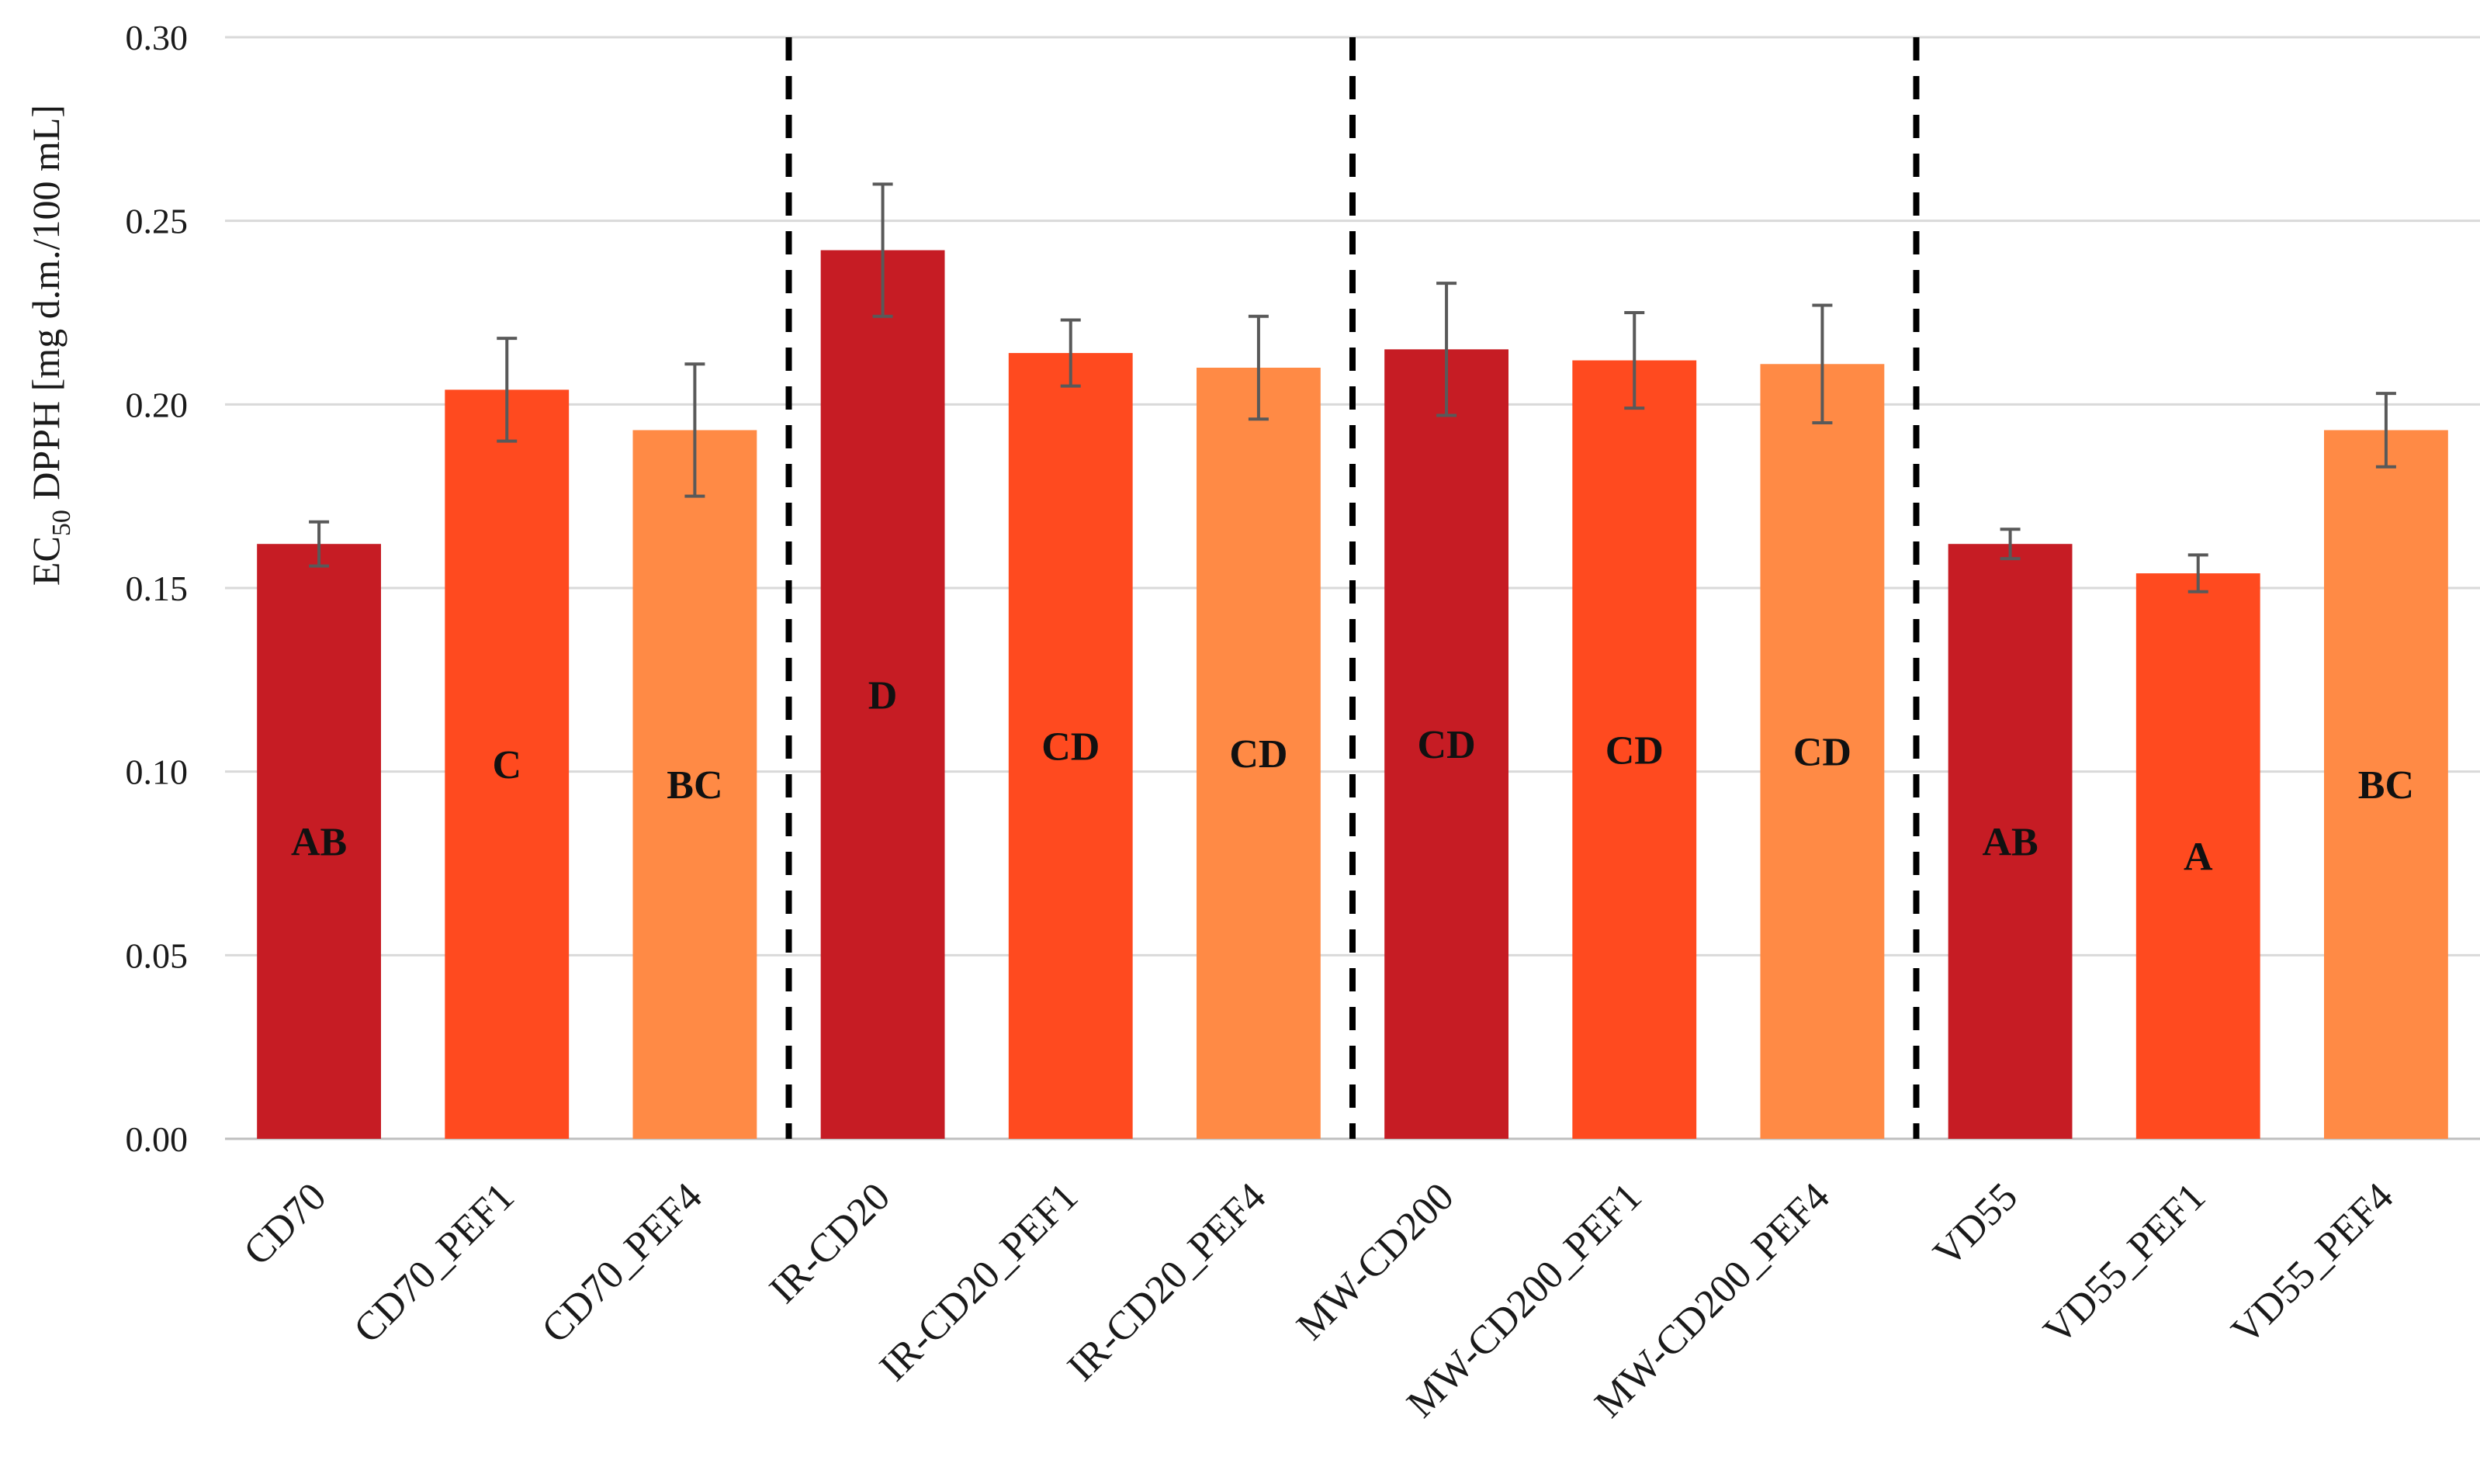 This screenshot has height=1484, width=2480. I want to click on bar-vd55, so click(2011, 841).